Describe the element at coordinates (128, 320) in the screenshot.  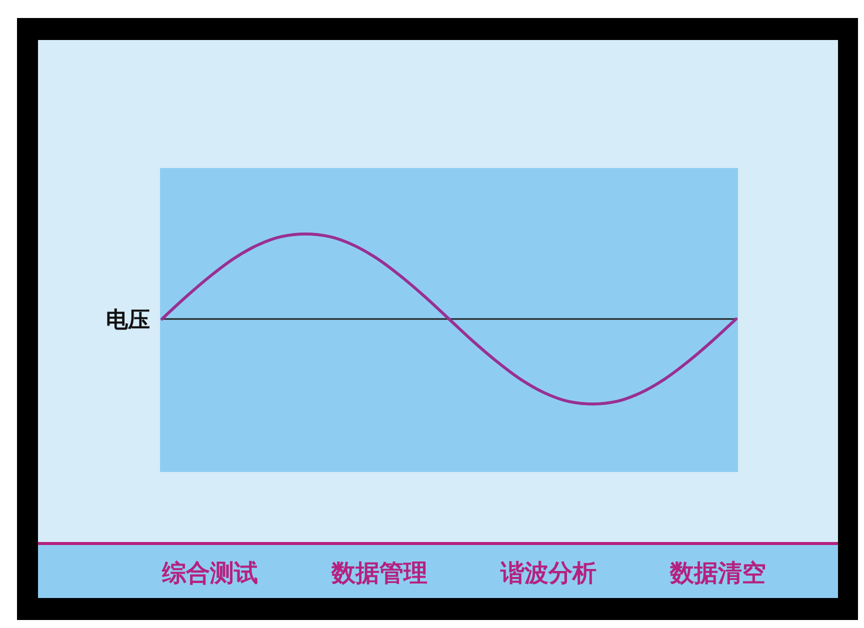
I see `y-axis-title: 电压` at that location.